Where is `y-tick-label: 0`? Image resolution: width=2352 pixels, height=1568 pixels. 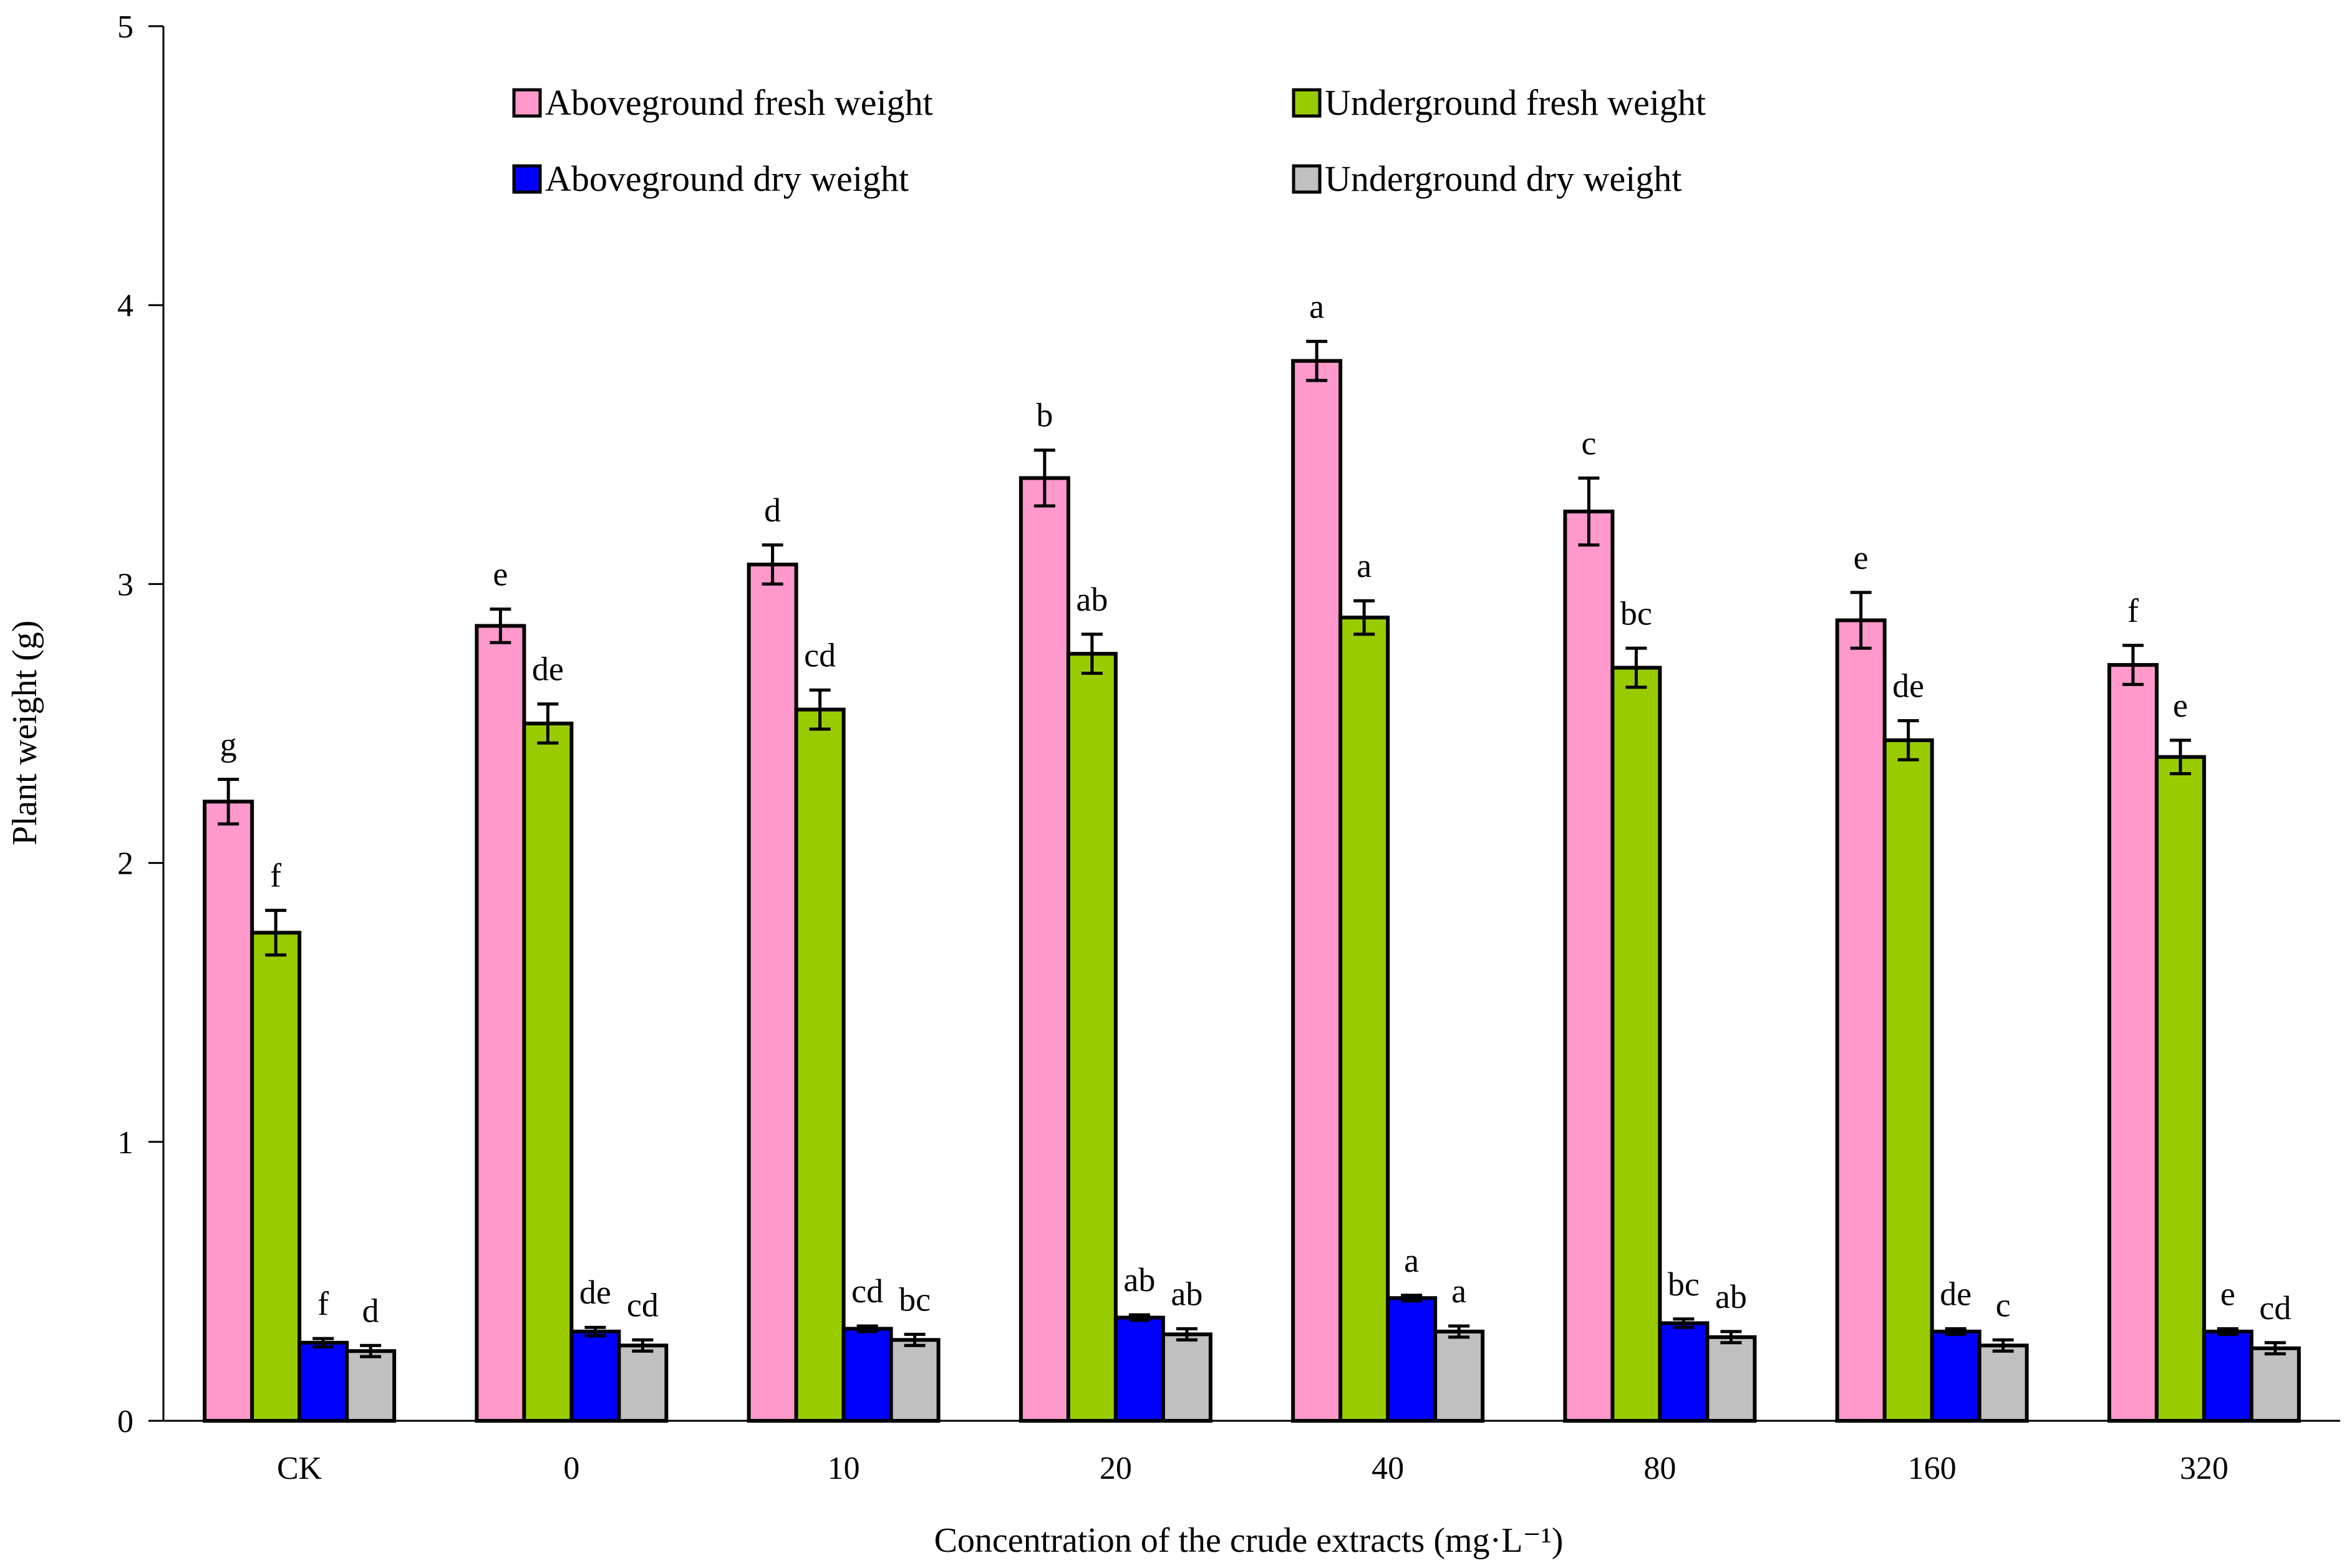
y-tick-label: 0 is located at coordinates (125, 1422).